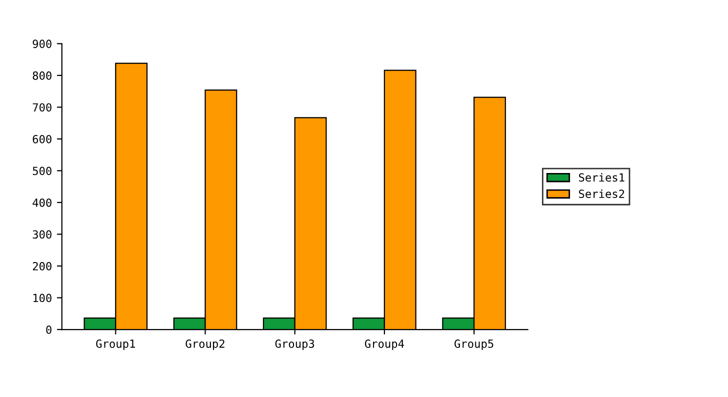 The height and width of the screenshot is (397, 728). What do you see at coordinates (42, 171) in the screenshot?
I see `y-tick-label: 500` at bounding box center [42, 171].